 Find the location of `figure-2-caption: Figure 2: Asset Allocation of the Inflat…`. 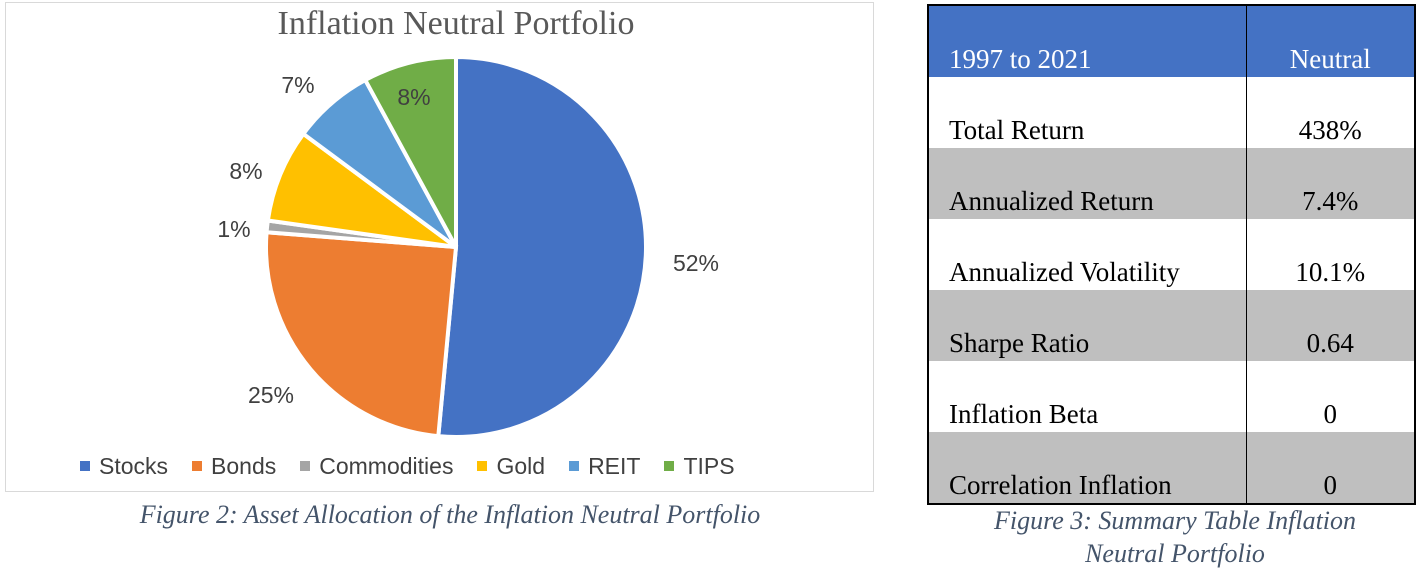

figure-2-caption: Figure 2: Asset Allocation of the Inflat… is located at coordinates (450, 514).